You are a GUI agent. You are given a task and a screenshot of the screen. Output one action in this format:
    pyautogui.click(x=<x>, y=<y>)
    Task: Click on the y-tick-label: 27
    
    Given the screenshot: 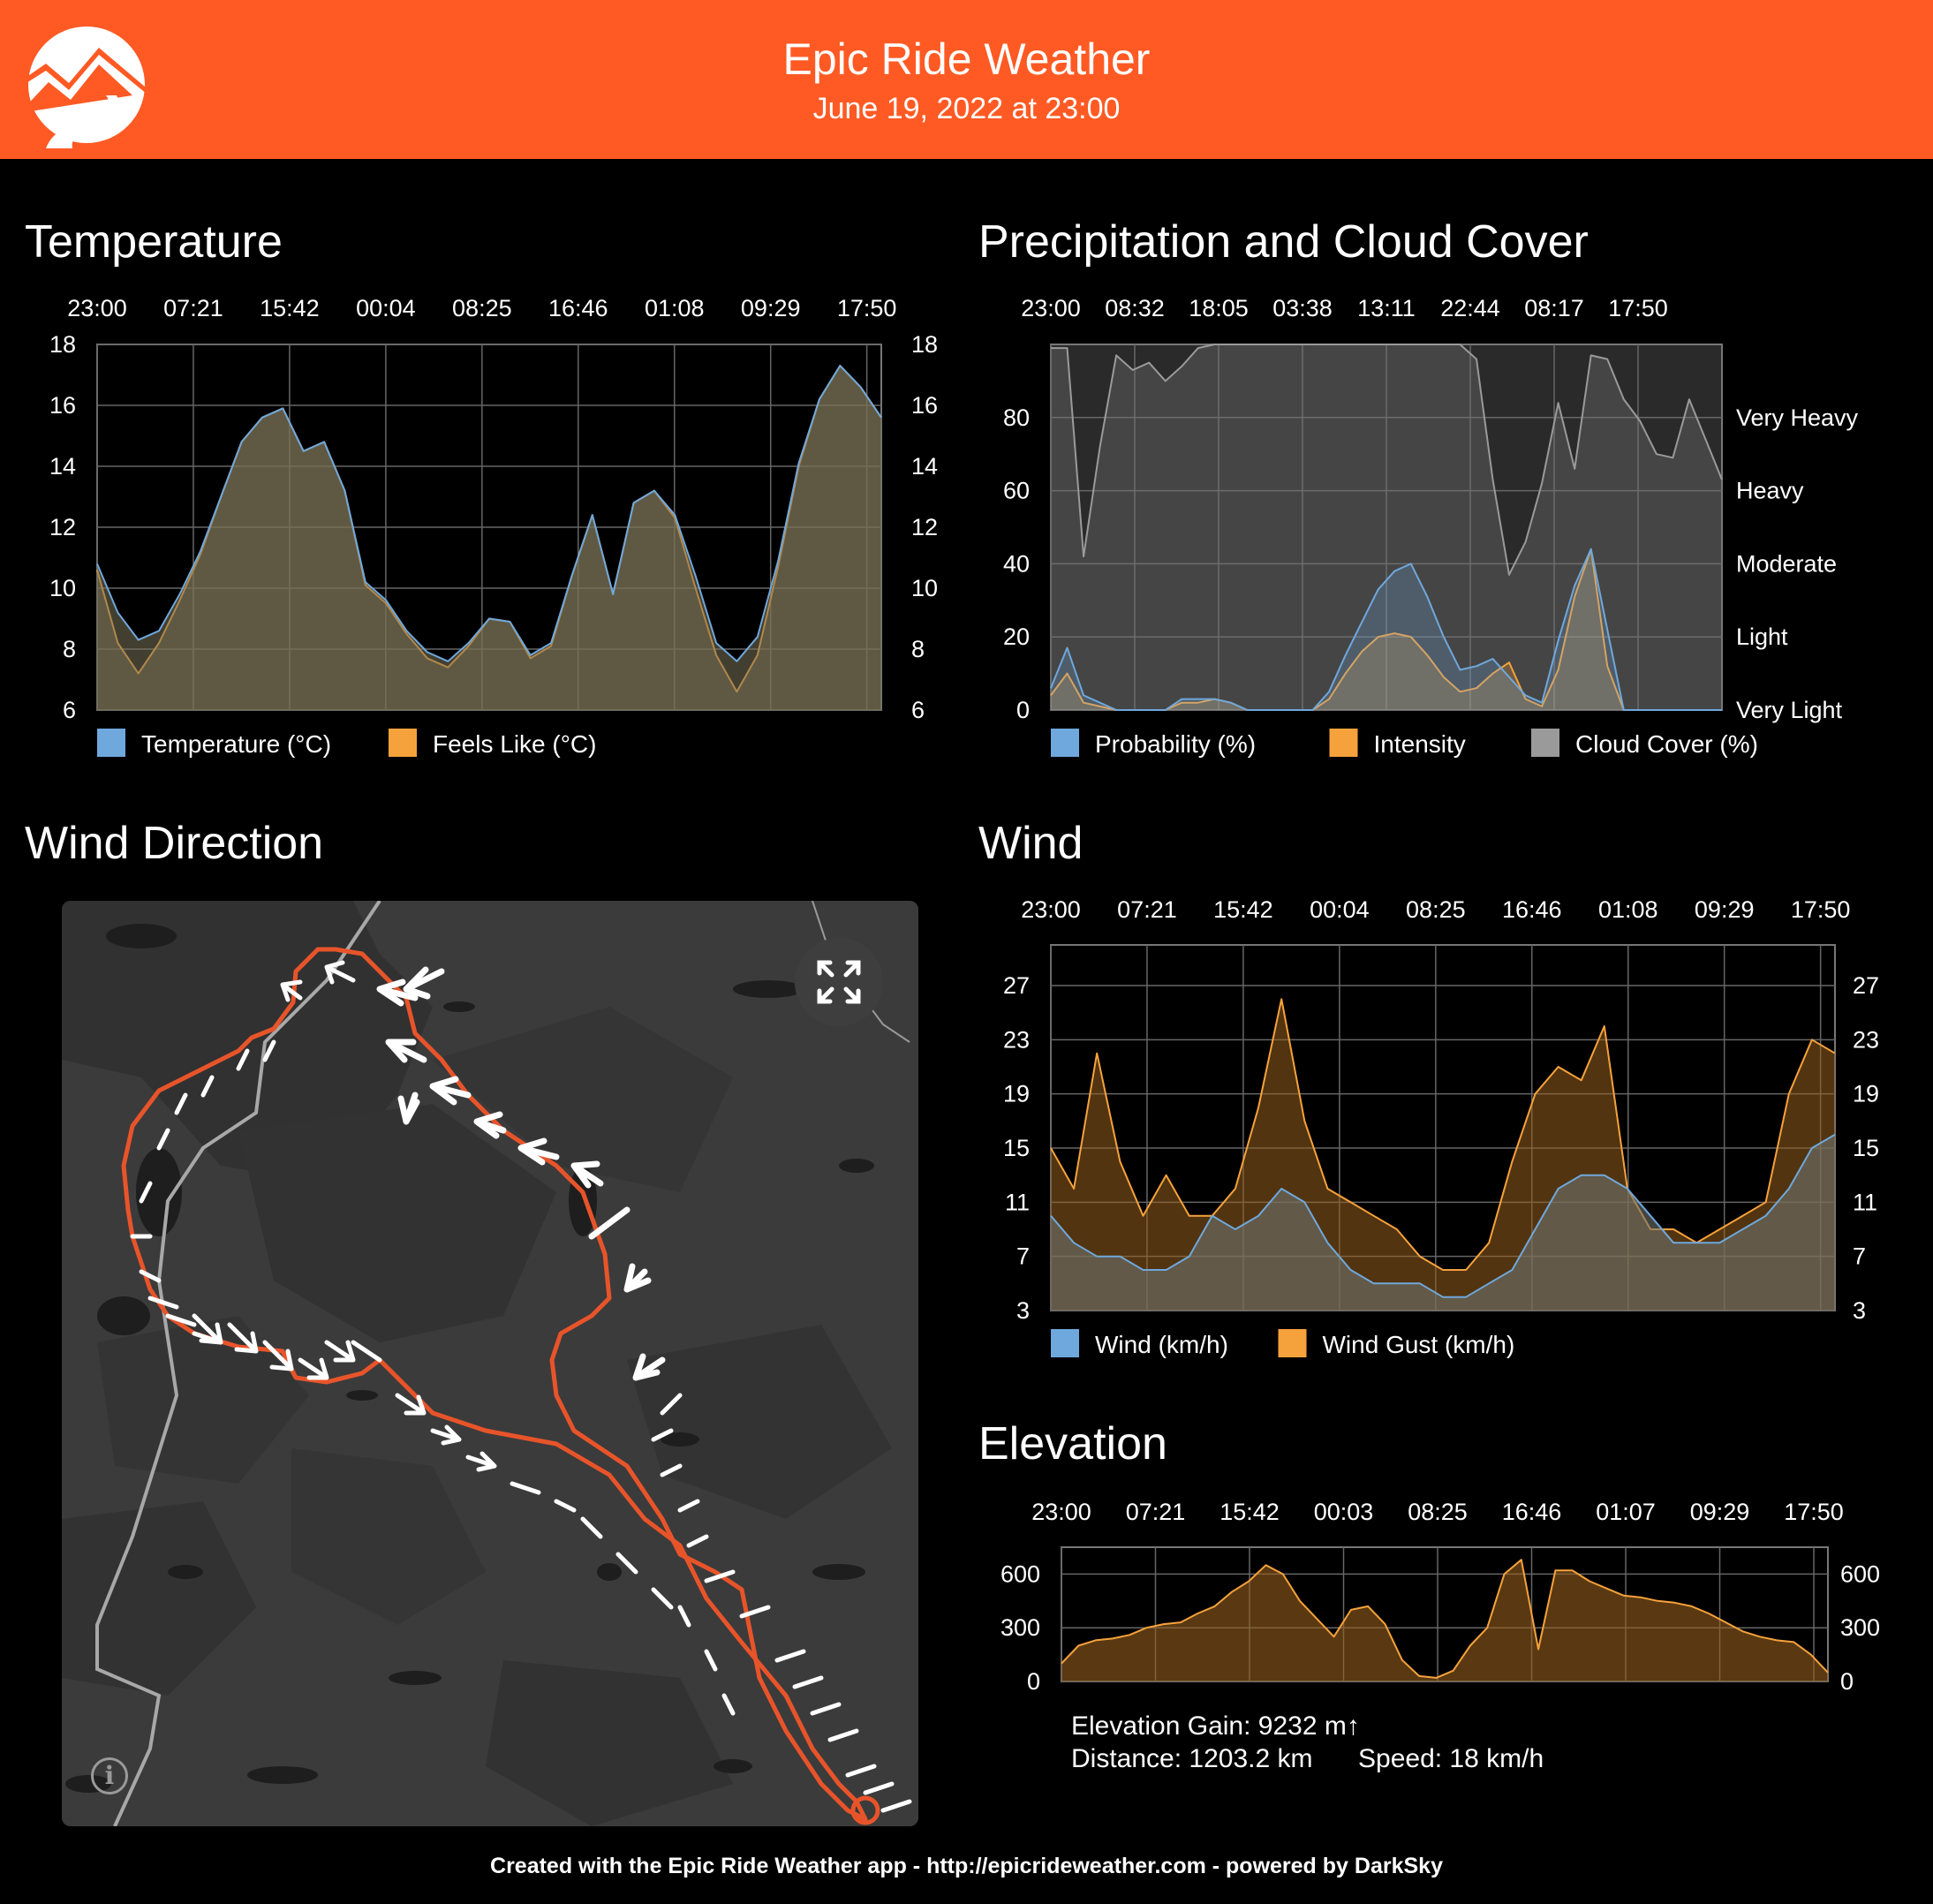 What is the action you would take?
    pyautogui.click(x=1016, y=985)
    